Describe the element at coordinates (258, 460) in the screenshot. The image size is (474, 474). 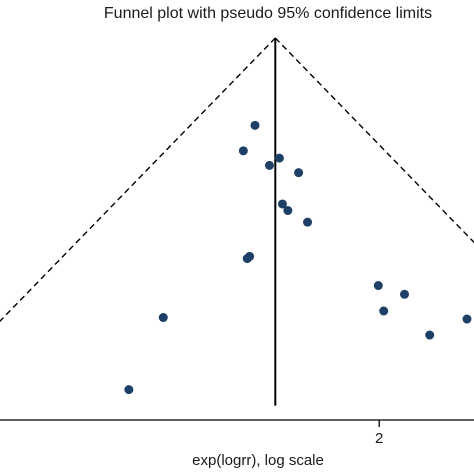
I see `x-axis-label: exp(logrr), log scale` at that location.